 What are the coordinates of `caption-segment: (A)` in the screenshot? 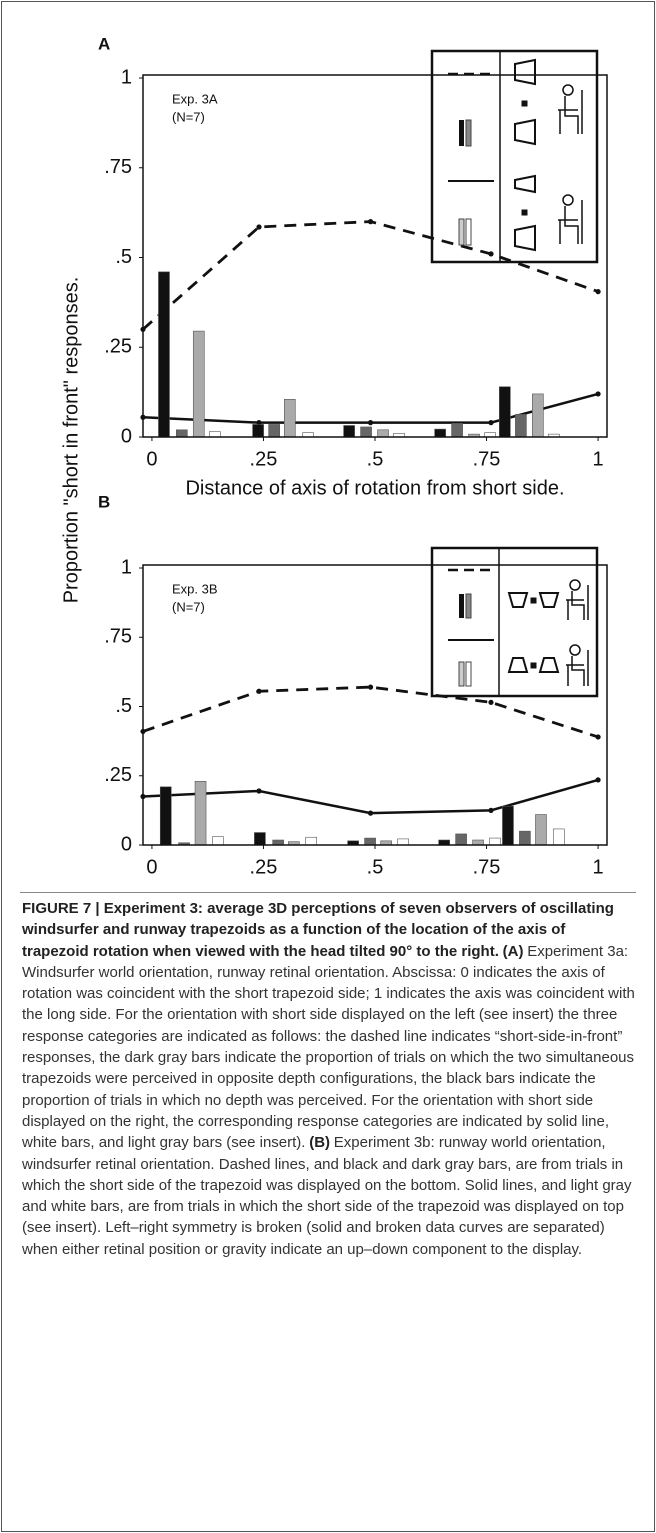 It's located at (513, 951).